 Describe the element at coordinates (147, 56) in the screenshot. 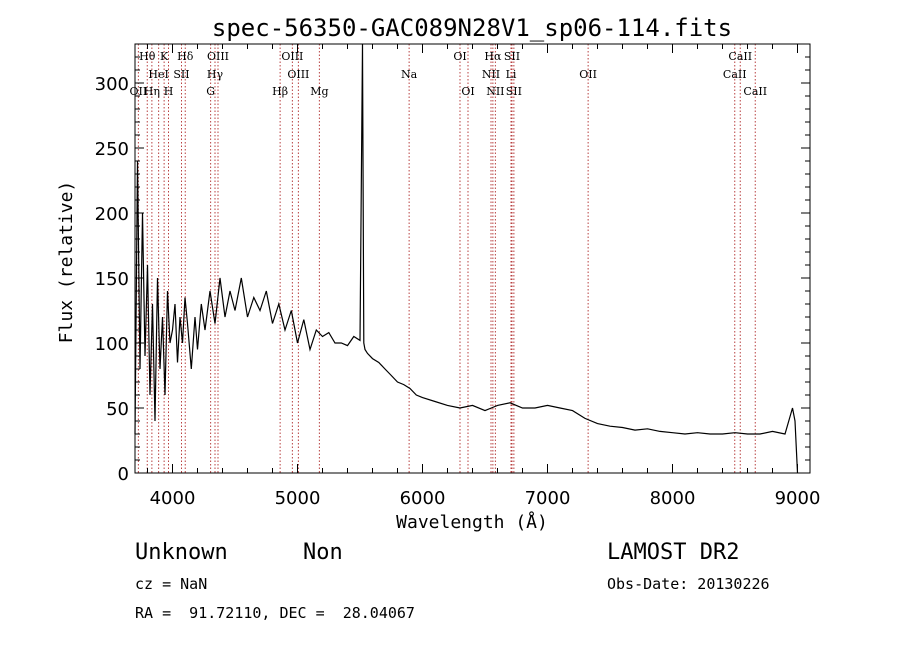

I see `line-label: Hθ` at that location.